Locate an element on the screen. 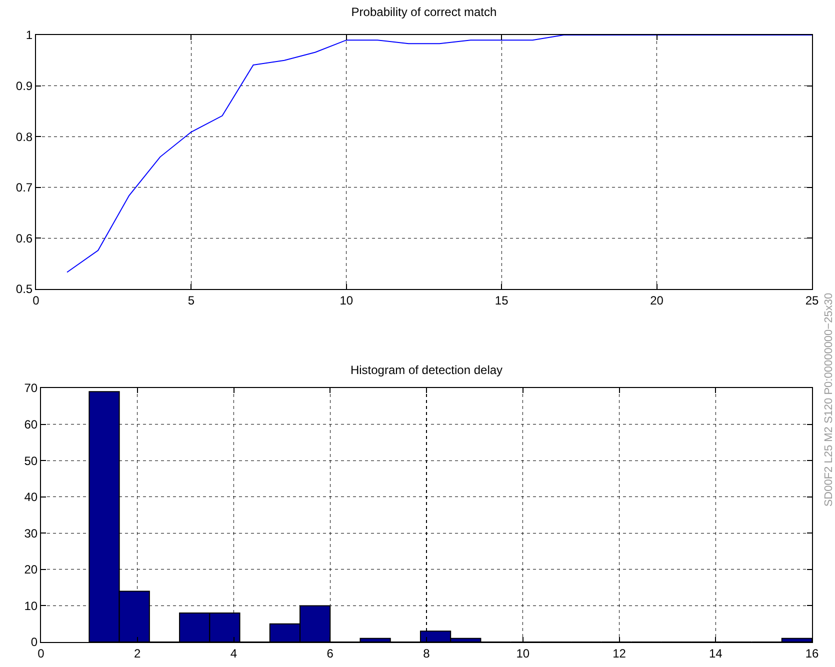 The height and width of the screenshot is (667, 835). x-tick-label: 15 is located at coordinates (501, 300).